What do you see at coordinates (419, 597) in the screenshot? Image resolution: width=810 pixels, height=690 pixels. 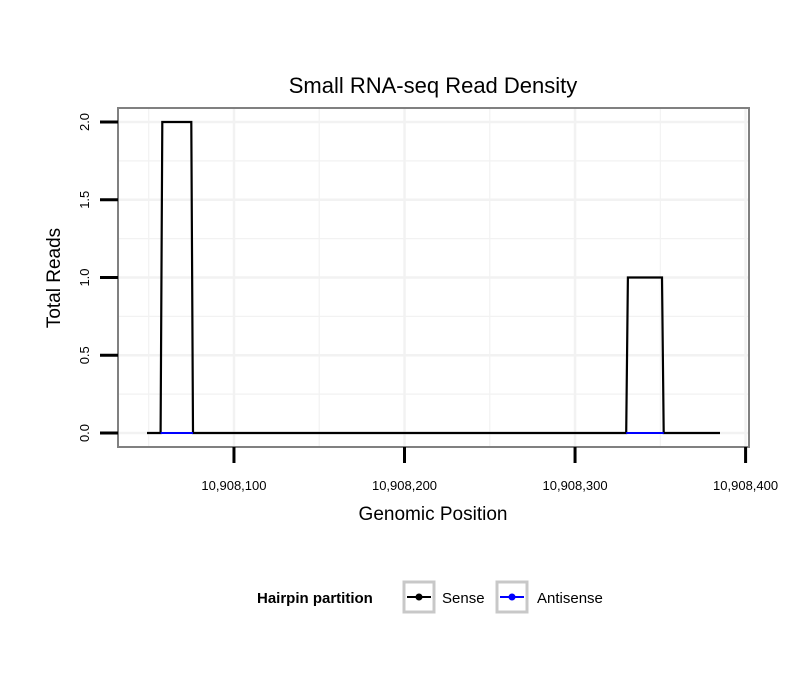 I see `legend-point-sense` at bounding box center [419, 597].